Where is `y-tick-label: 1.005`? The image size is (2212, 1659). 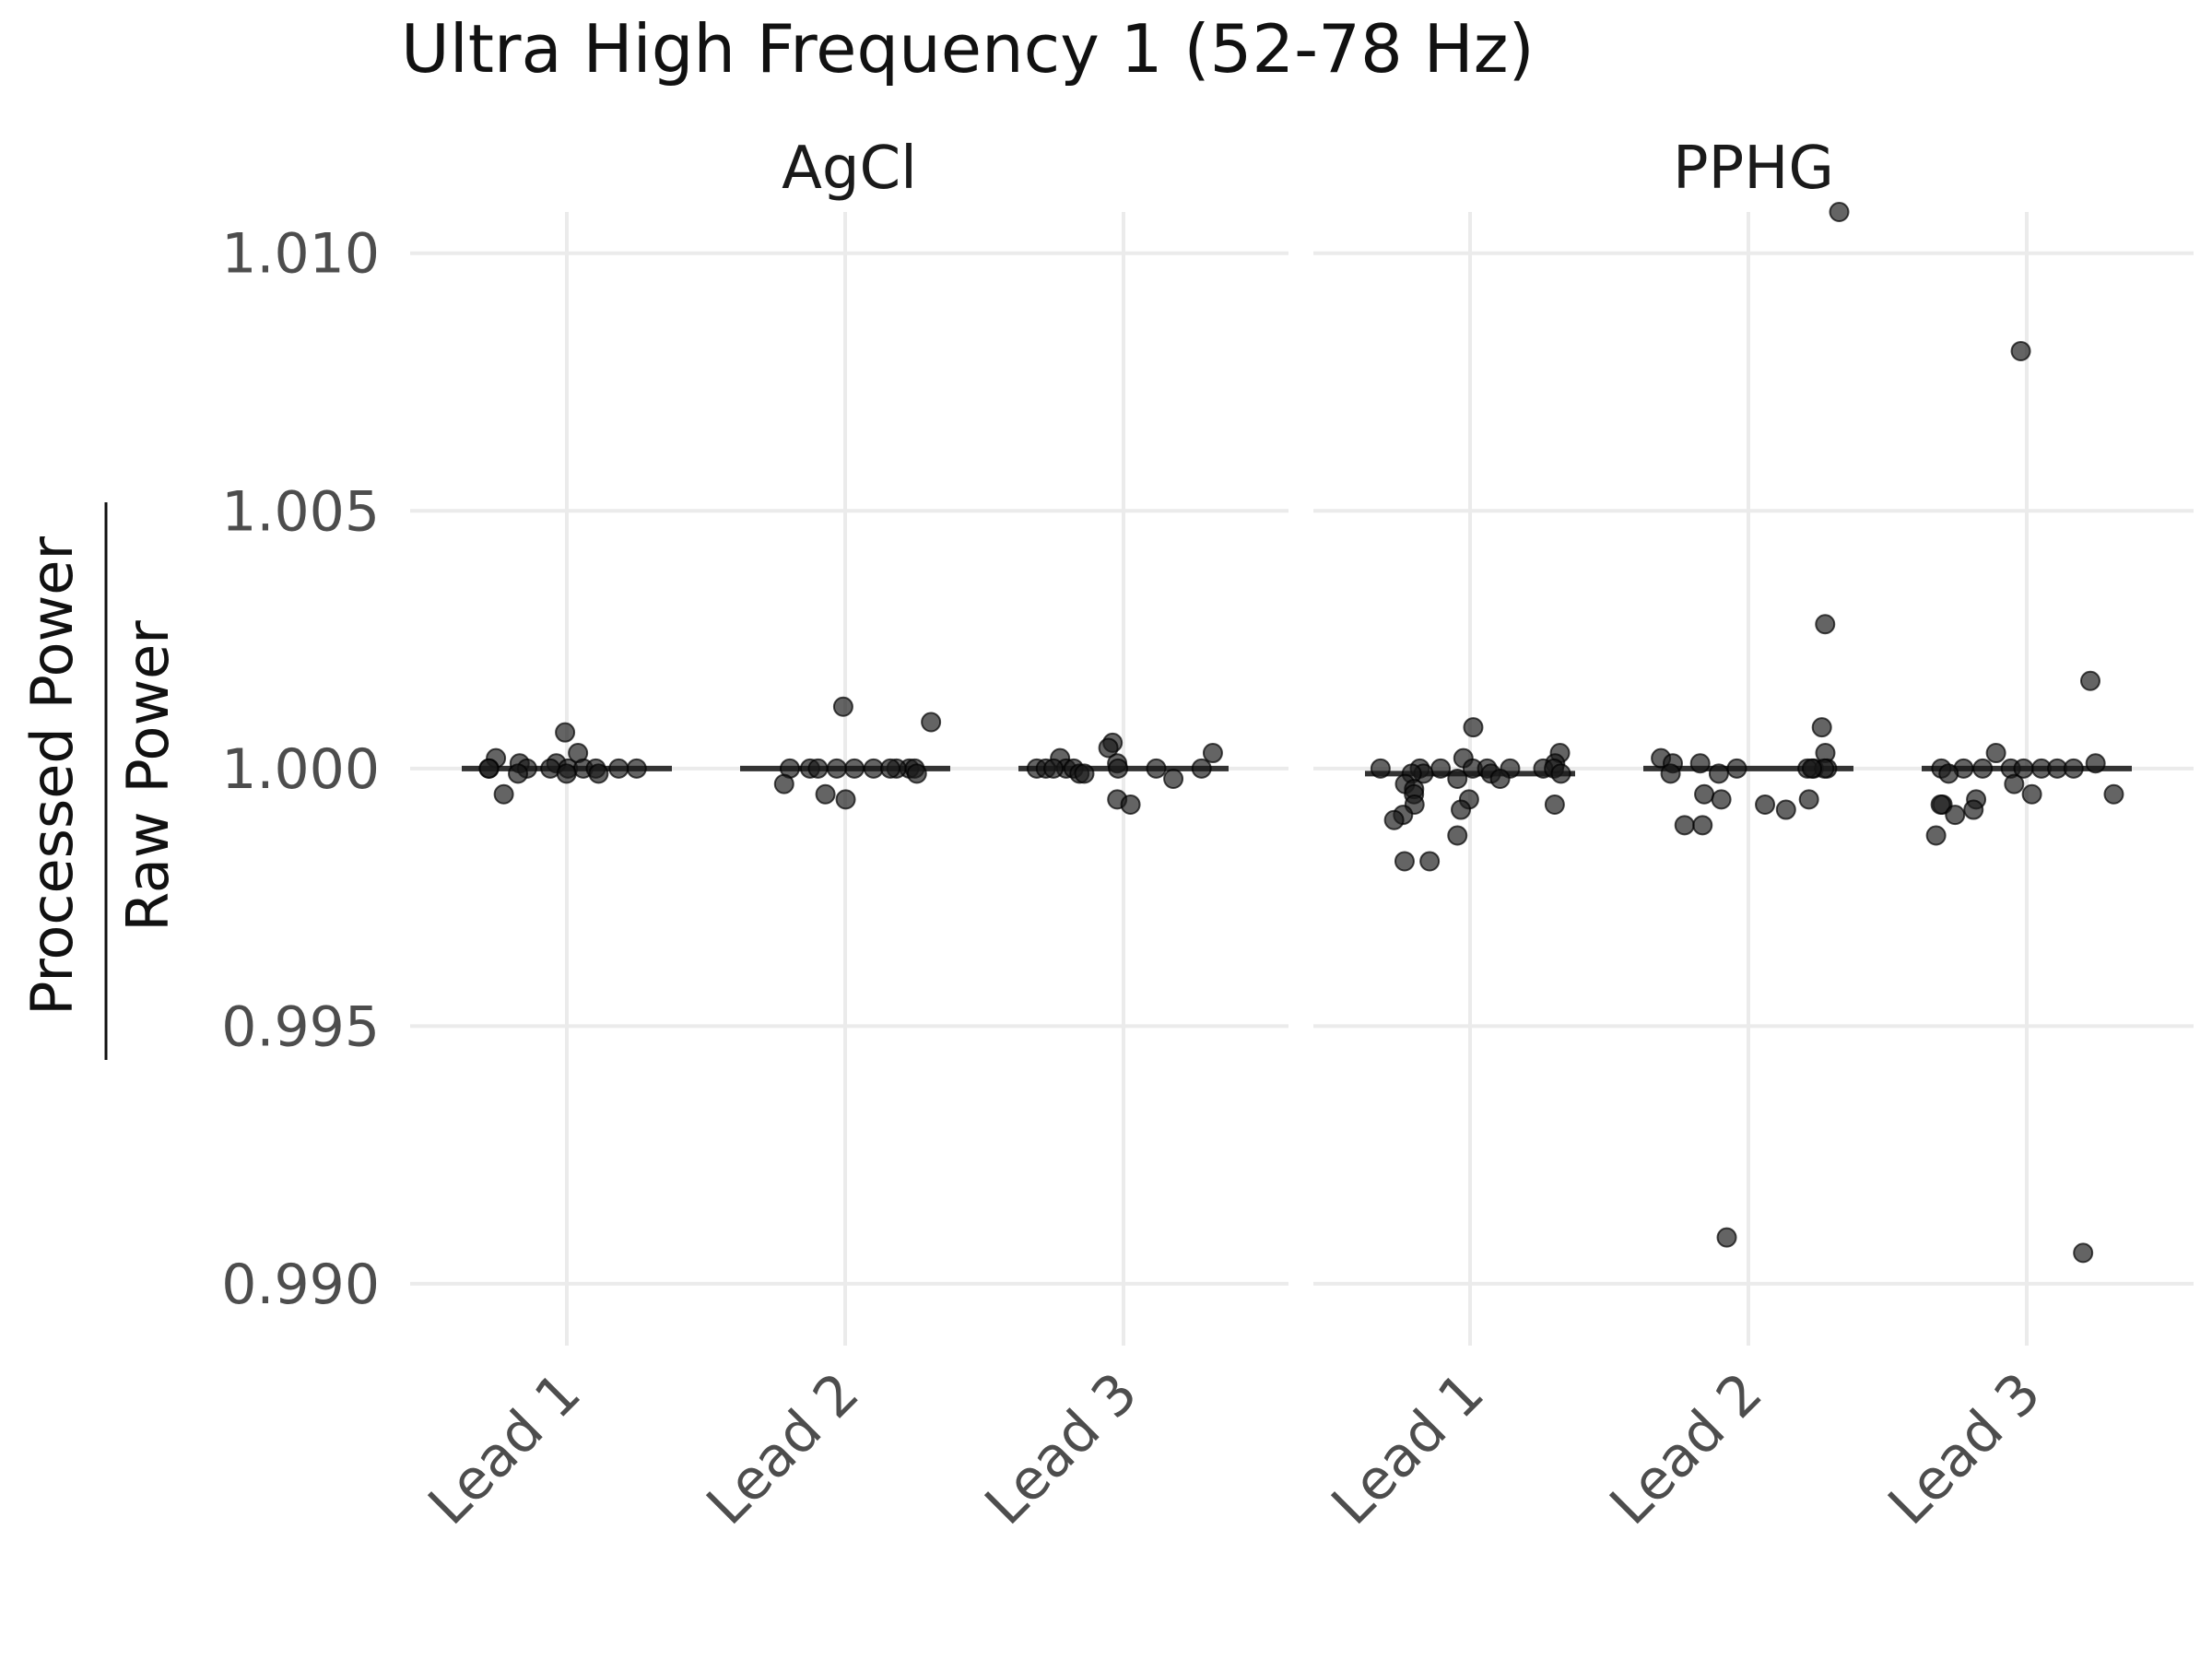
y-tick-label: 1.005 is located at coordinates (300, 511).